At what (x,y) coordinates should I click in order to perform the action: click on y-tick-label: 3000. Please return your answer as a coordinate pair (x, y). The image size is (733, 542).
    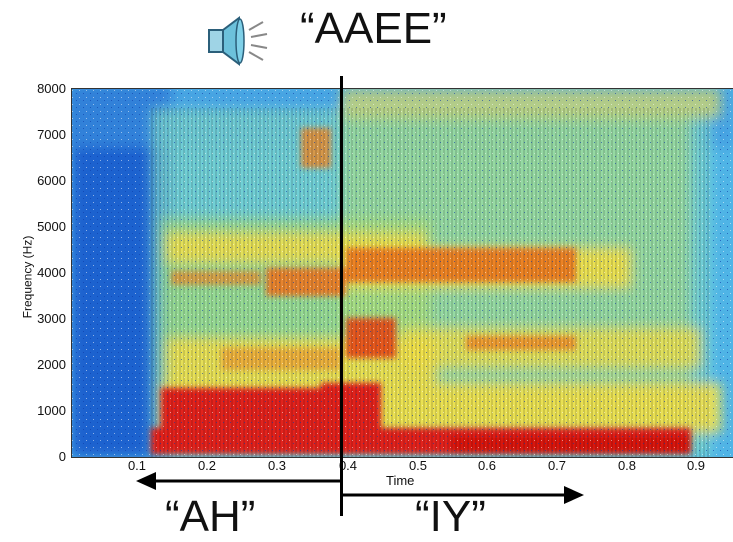
    Looking at the image, I should click on (44, 318).